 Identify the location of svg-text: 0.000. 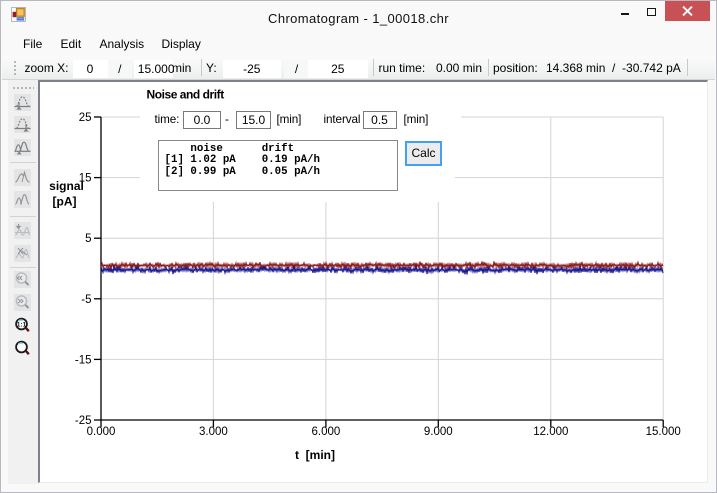
(101, 432).